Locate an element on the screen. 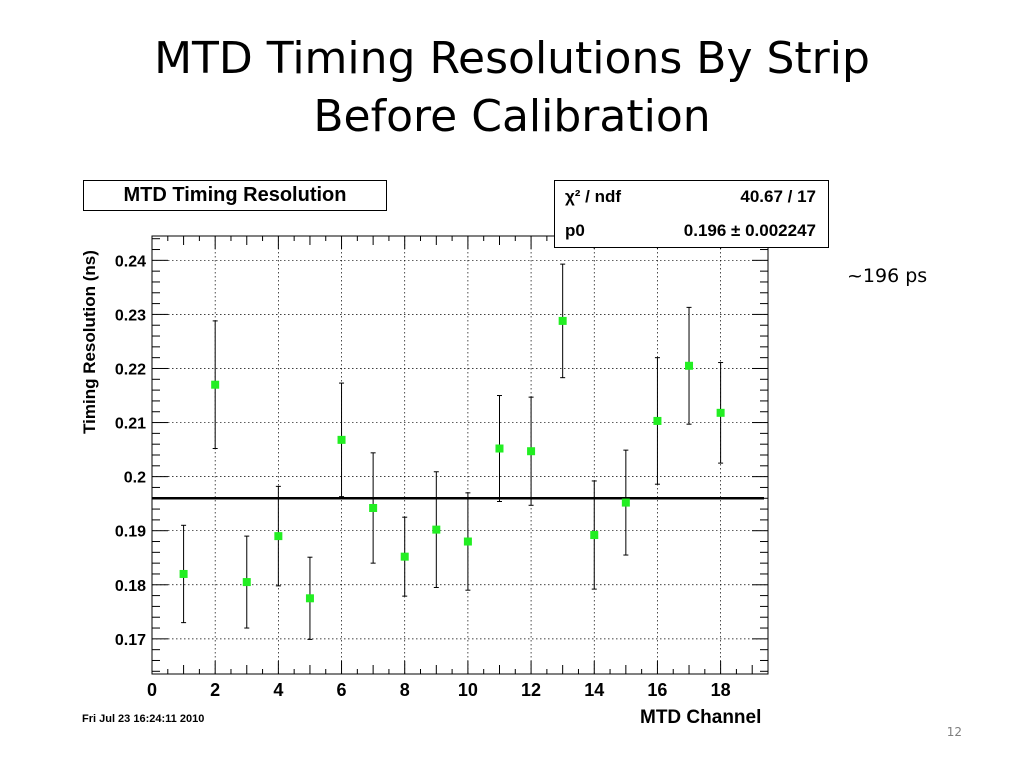  x-axis-title: MTD Channel is located at coordinates (701, 717).